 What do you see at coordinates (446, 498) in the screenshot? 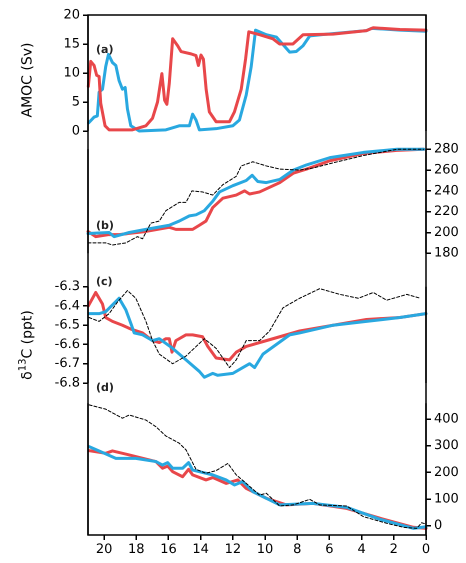
I see `y2-tick-label: 100` at bounding box center [446, 498].